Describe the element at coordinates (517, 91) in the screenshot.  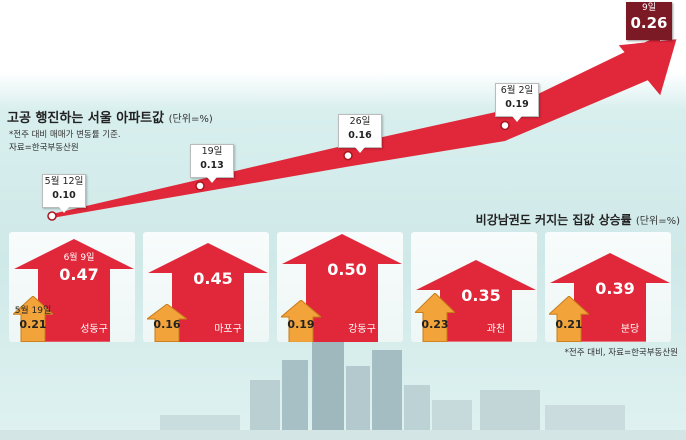
I see `trend-point-date: 6월 2일` at that location.